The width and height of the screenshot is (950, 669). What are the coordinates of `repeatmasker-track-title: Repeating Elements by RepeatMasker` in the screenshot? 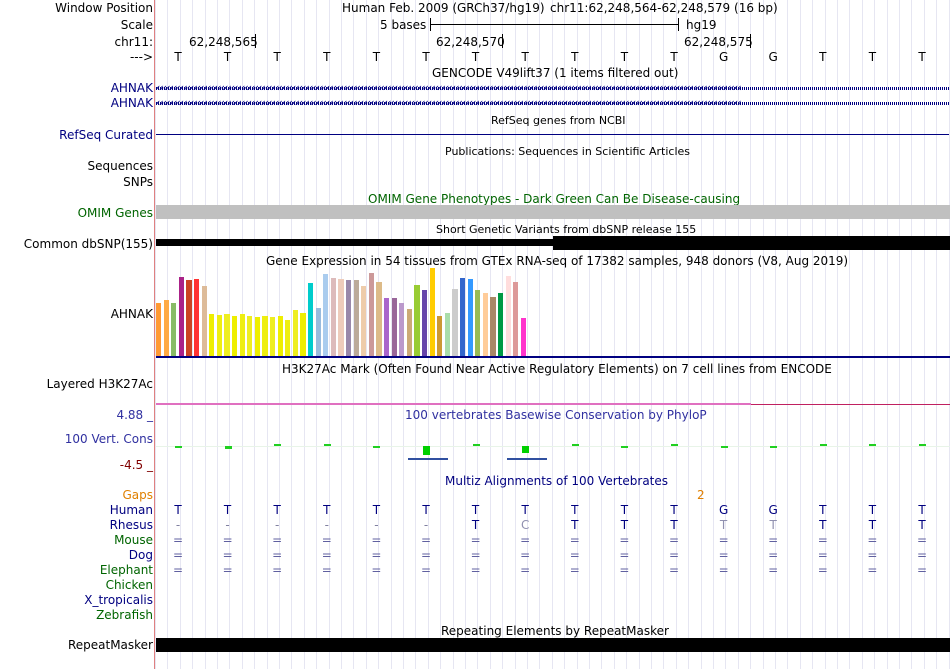 It's located at (555, 631).